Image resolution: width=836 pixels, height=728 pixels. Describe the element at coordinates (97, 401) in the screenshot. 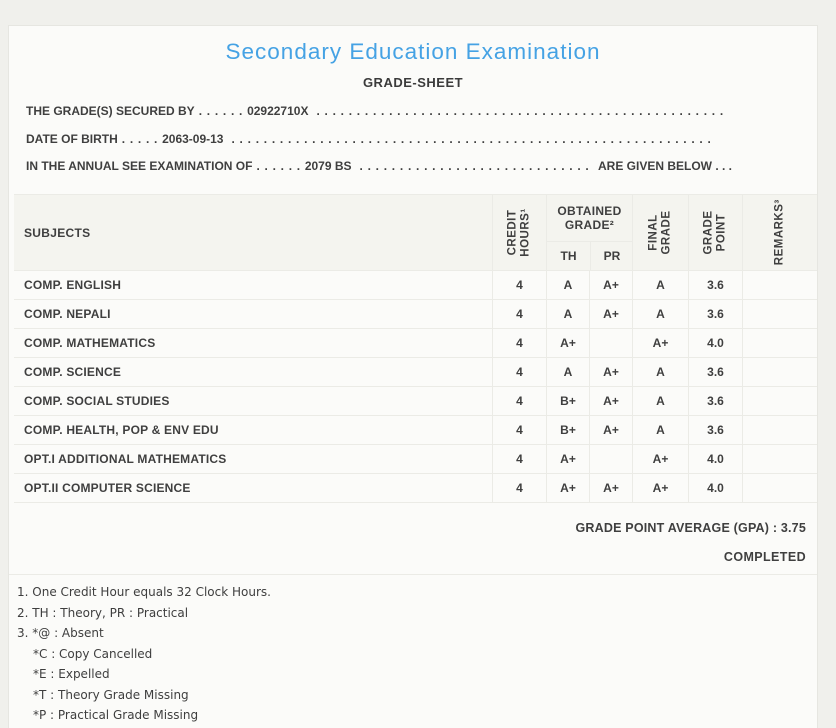

I see `subject-cell: COMP. SOCIAL STUDIES` at that location.